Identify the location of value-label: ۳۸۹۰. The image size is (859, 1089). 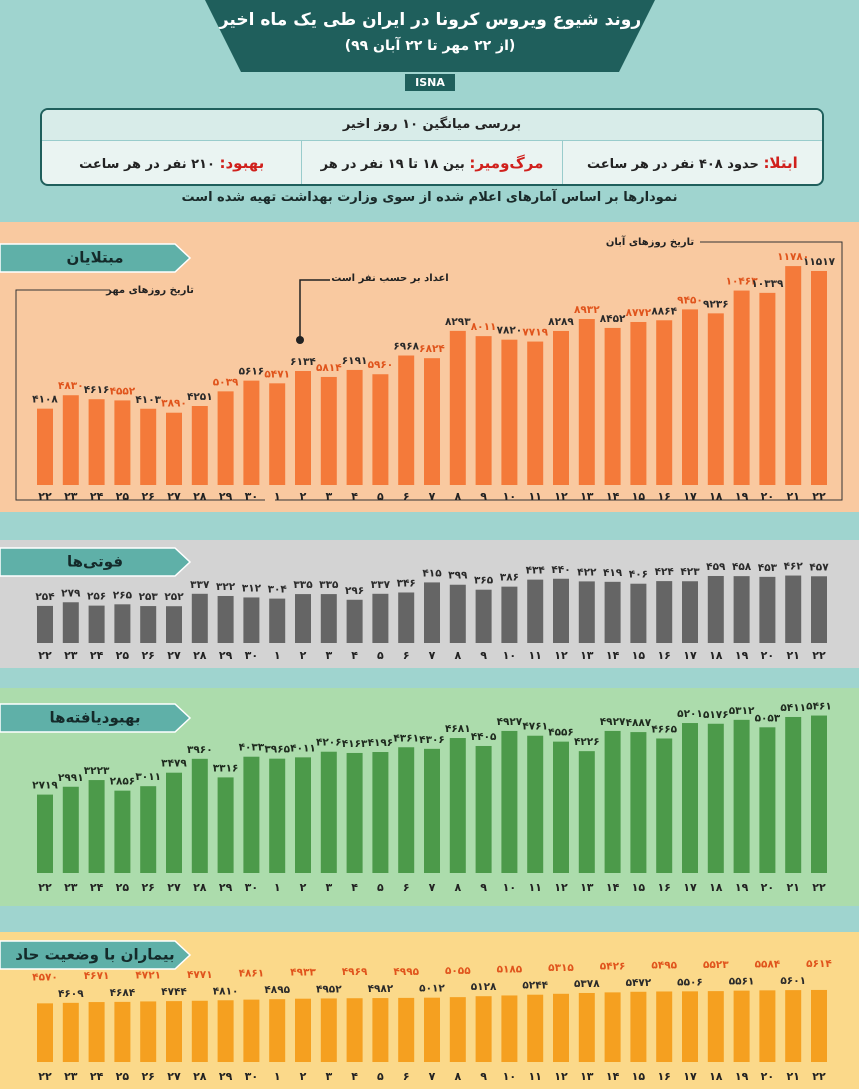
(174, 404).